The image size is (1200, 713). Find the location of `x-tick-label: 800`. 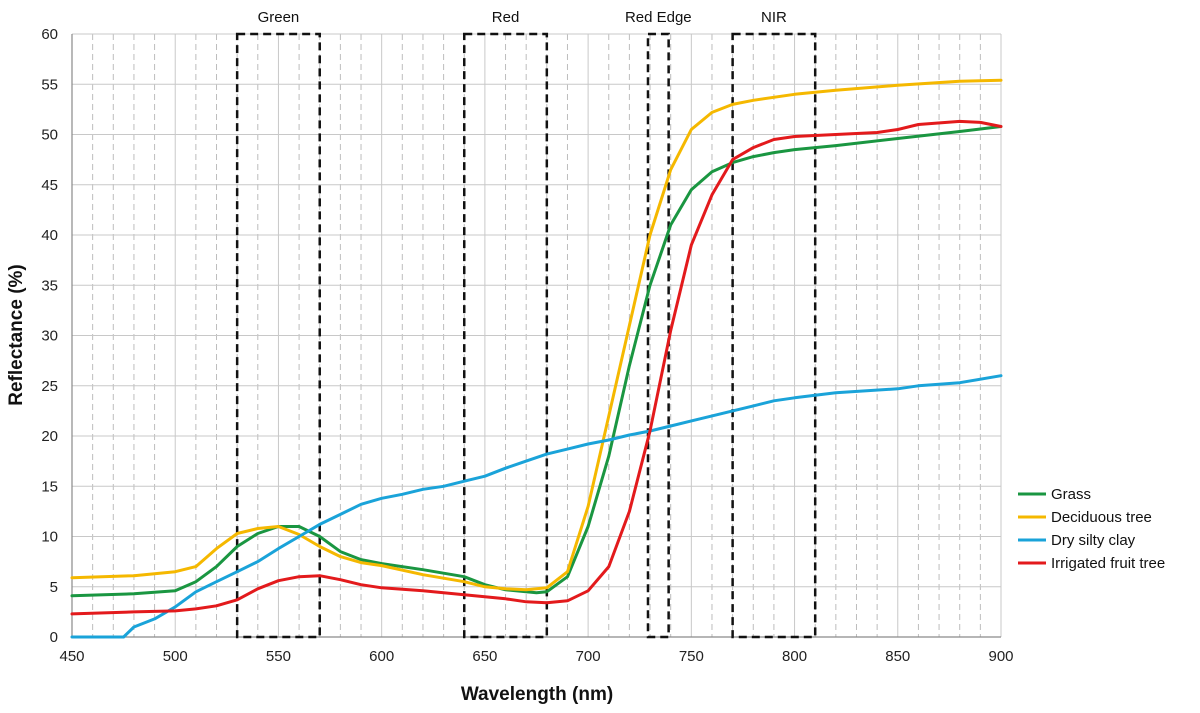

x-tick-label: 800 is located at coordinates (794, 656).